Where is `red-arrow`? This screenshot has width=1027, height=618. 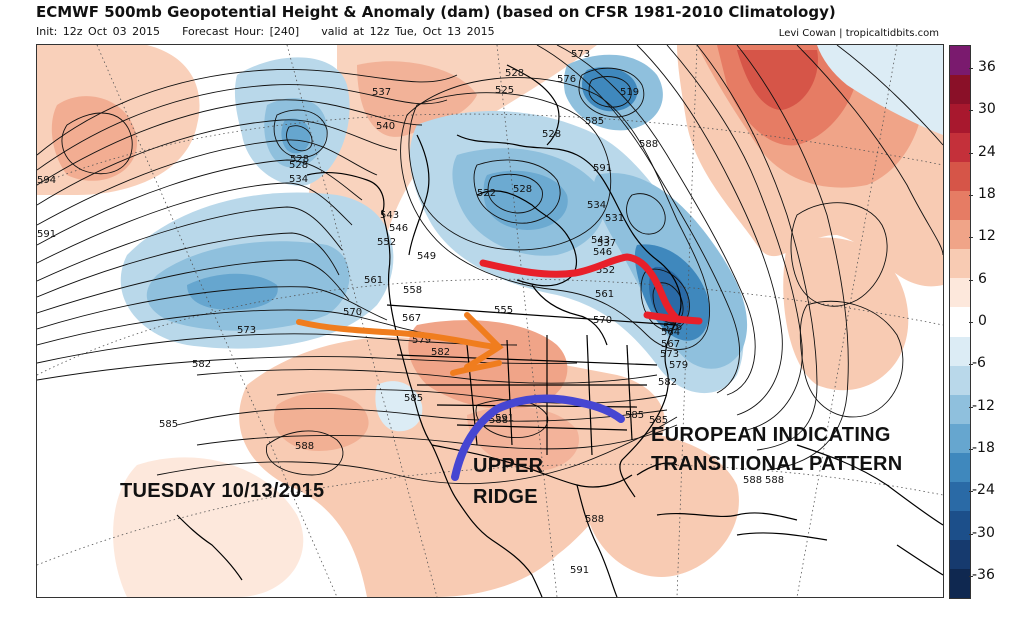
red-arrow is located at coordinates (580, 288).